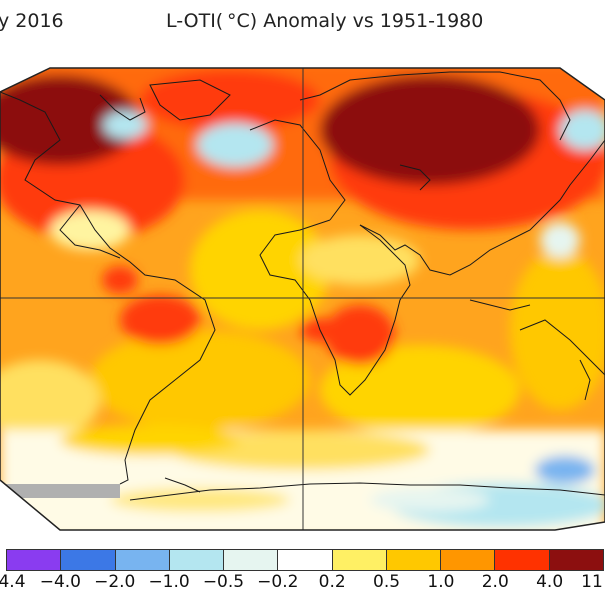 The image size is (605, 605). Describe the element at coordinates (441, 582) in the screenshot. I see `legend-tick-label: 1.0` at that location.